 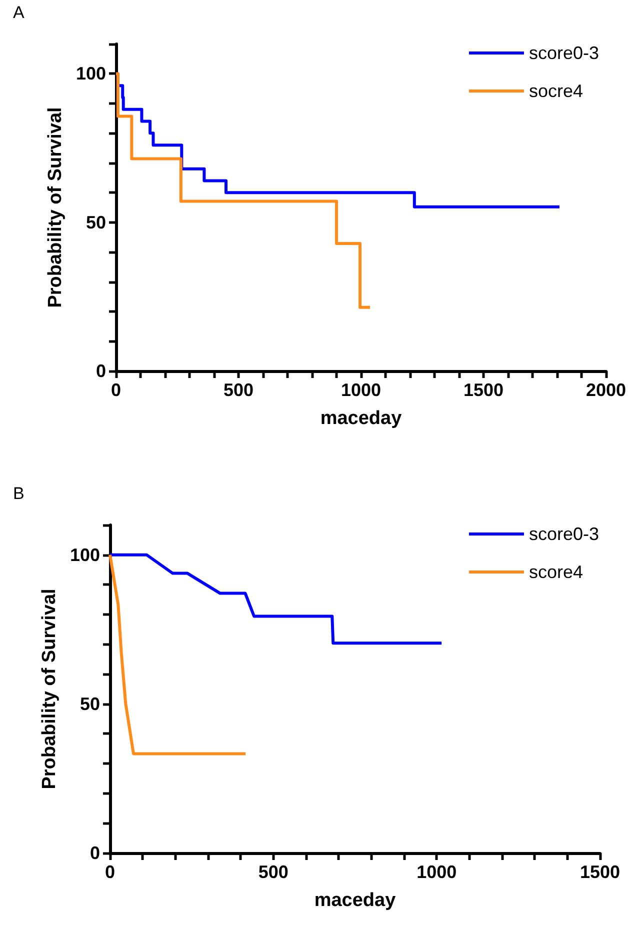 What do you see at coordinates (18, 493) in the screenshot?
I see `chart-title: B` at bounding box center [18, 493].